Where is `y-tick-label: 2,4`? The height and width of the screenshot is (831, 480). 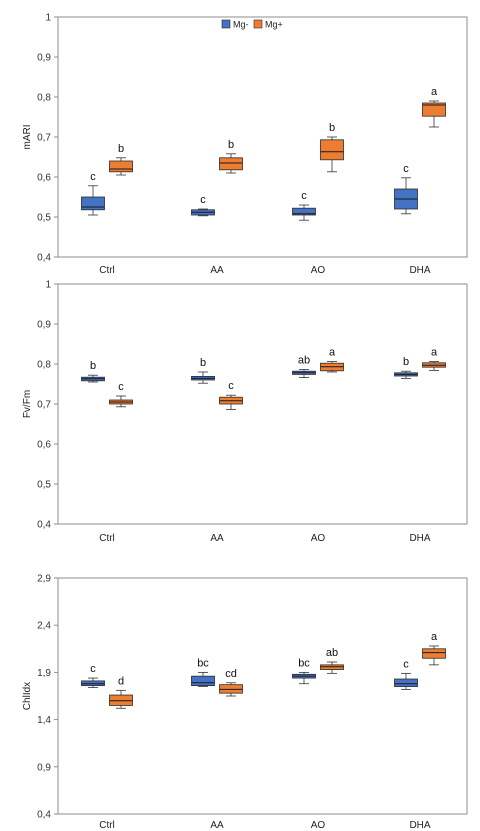
y-tick-label: 2,4 is located at coordinates (44, 626).